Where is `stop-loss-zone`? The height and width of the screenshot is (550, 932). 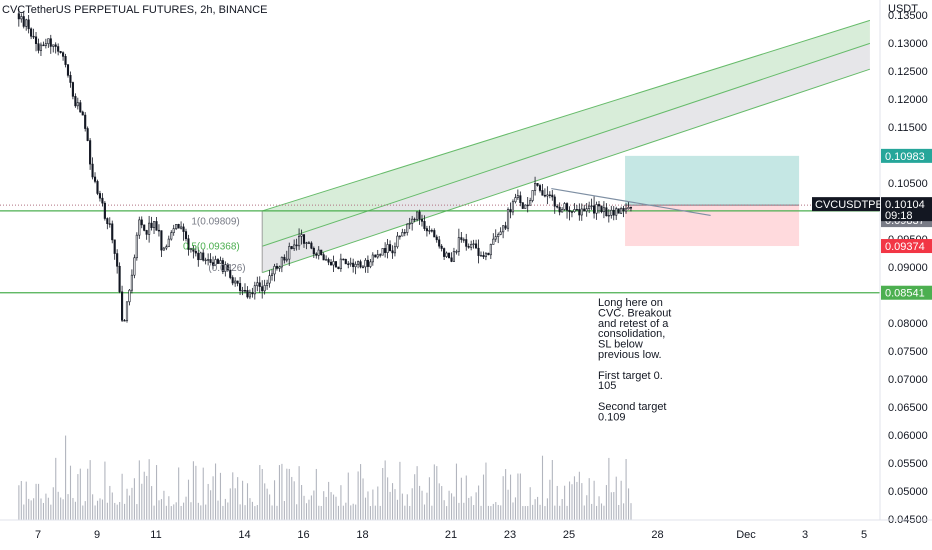 stop-loss-zone is located at coordinates (712, 226).